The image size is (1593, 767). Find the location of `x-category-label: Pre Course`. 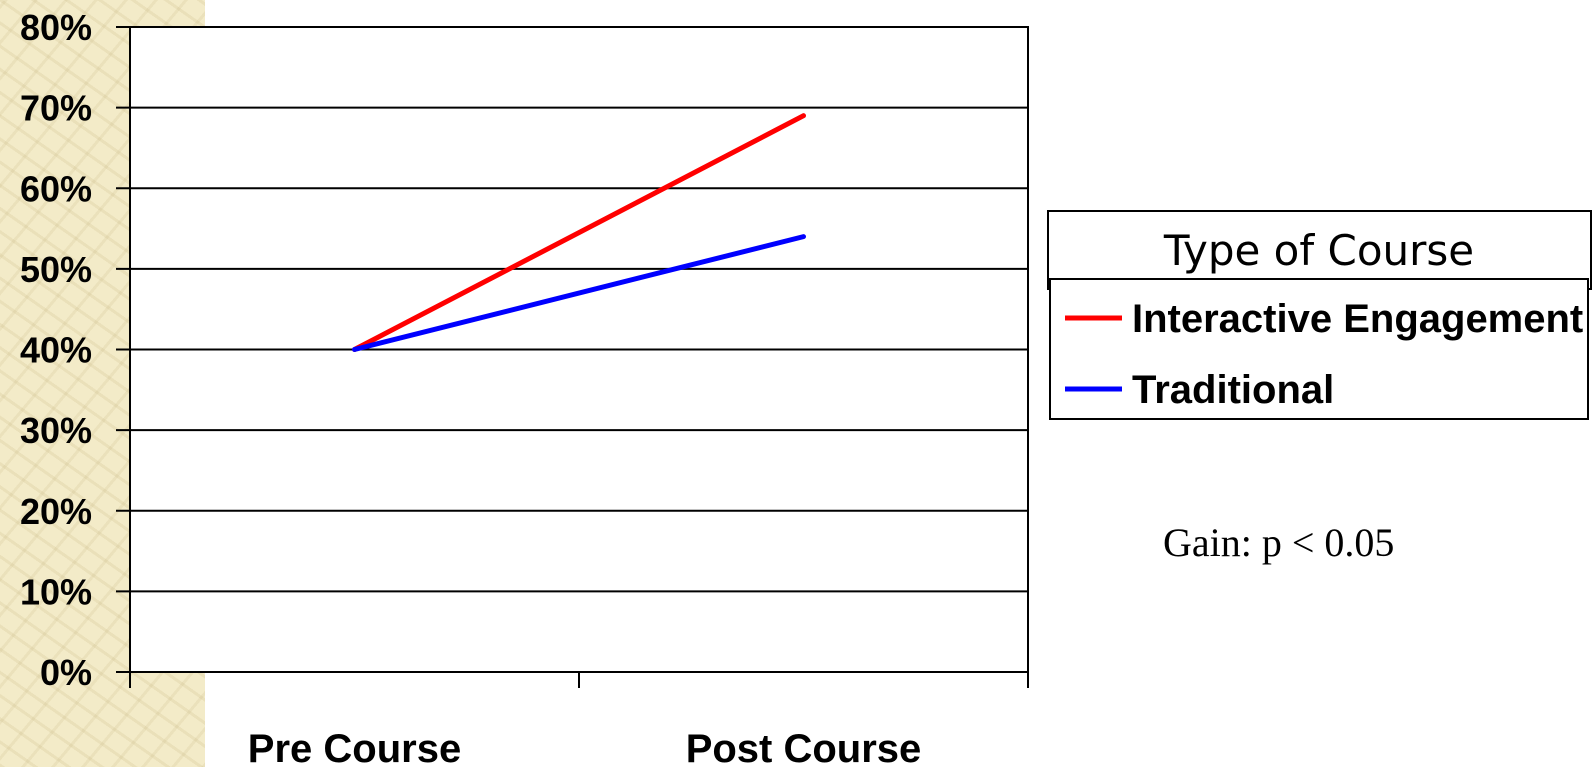

x-category-label: Pre Course is located at coordinates (354, 747).